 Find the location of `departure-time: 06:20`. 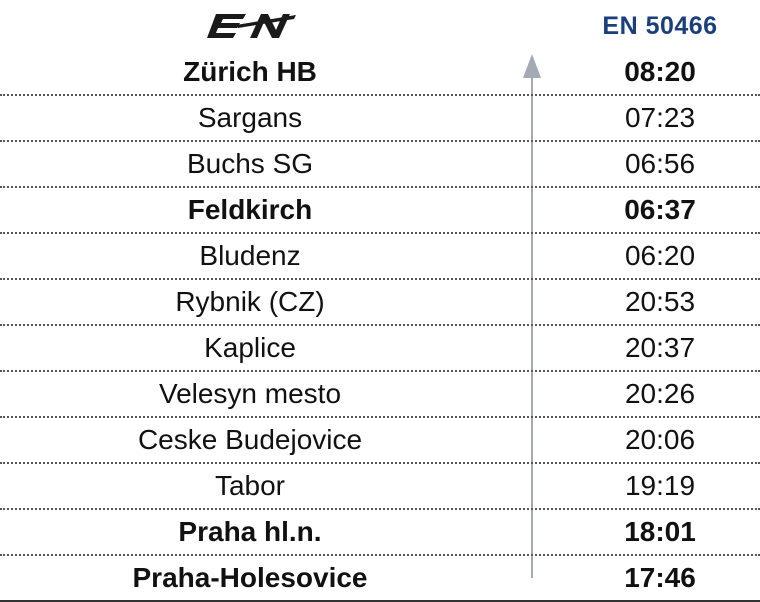

departure-time: 06:20 is located at coordinates (660, 255).